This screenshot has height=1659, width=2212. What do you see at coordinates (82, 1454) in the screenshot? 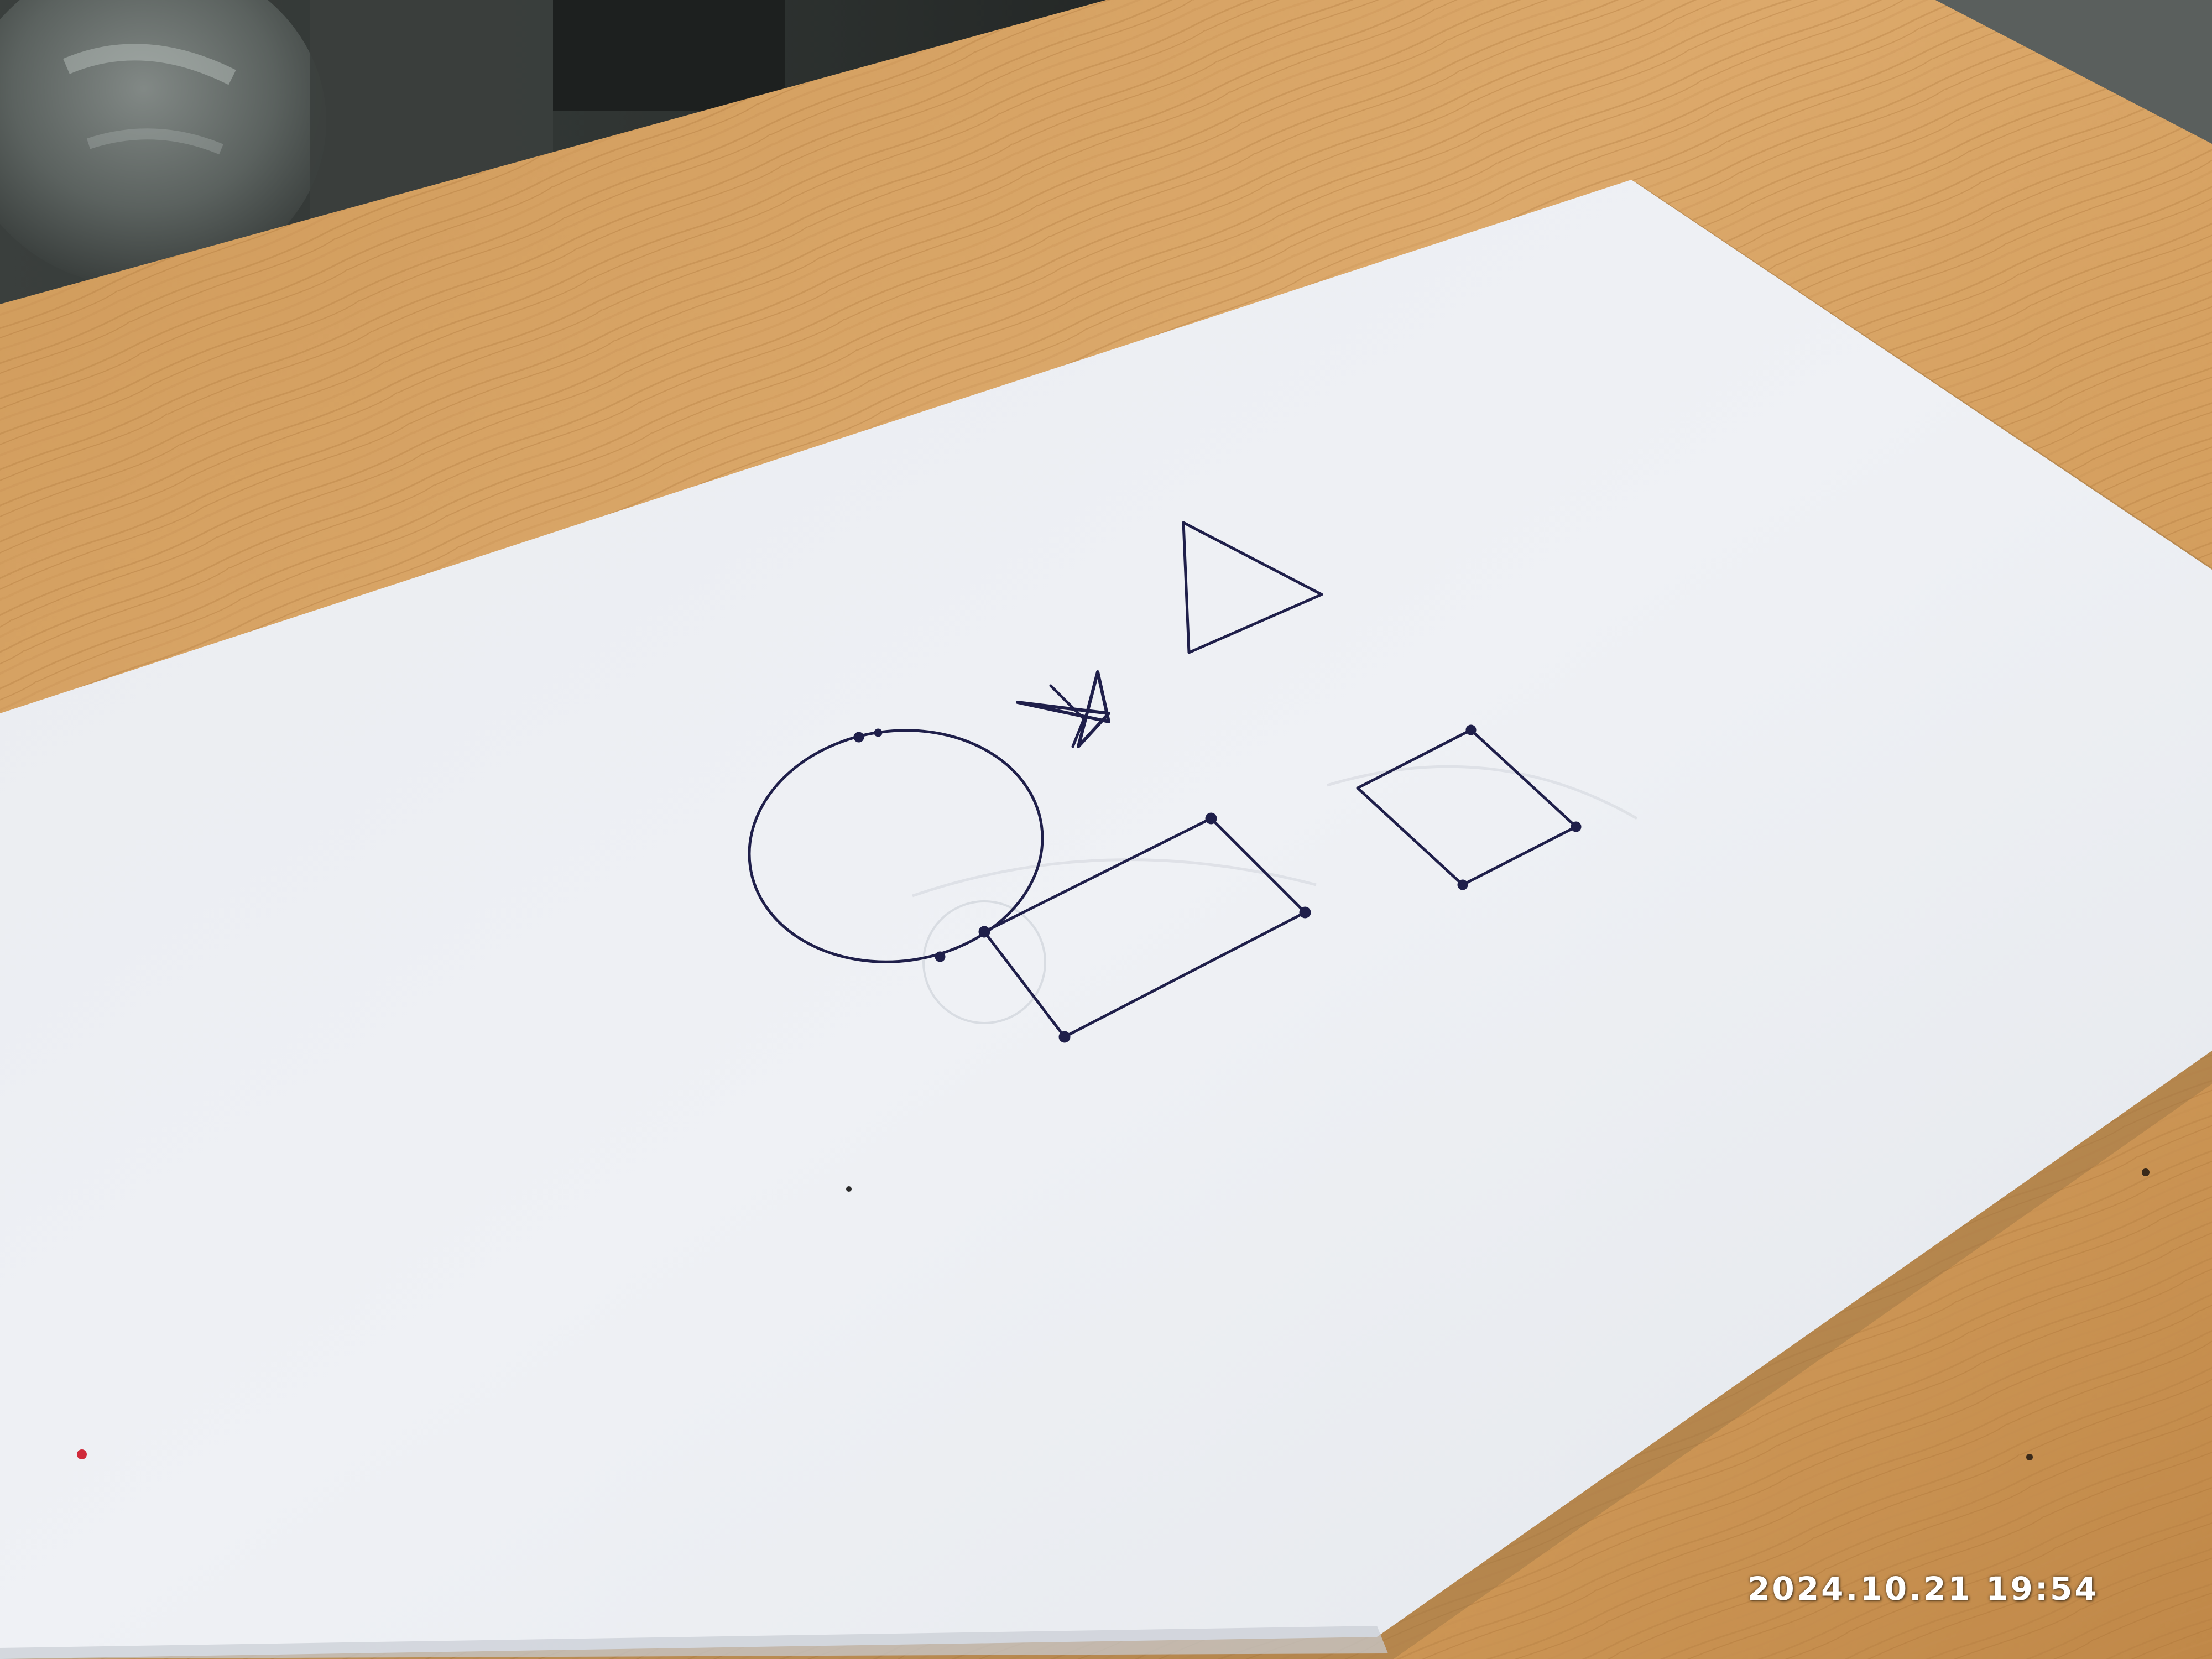
I see `red-mark` at bounding box center [82, 1454].